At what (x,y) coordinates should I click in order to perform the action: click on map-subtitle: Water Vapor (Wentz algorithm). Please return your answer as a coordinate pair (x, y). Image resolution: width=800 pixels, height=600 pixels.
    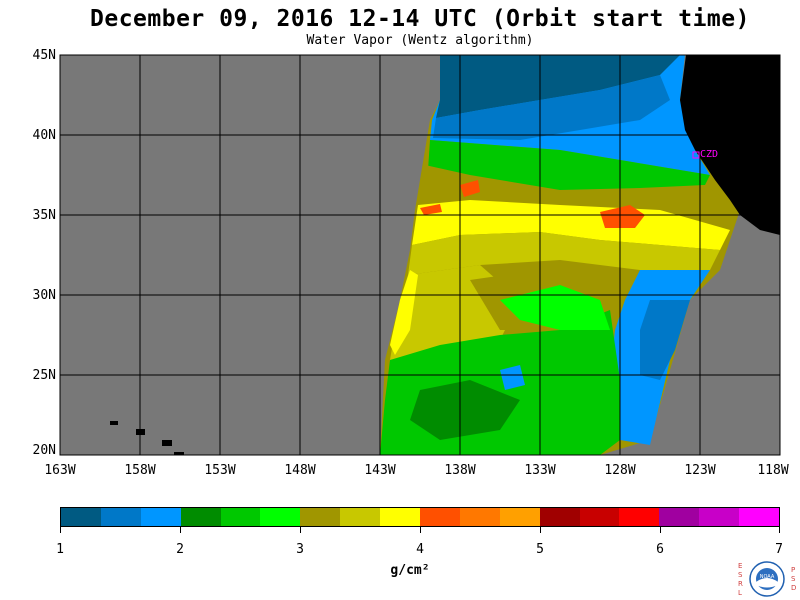
    Looking at the image, I should click on (420, 40).